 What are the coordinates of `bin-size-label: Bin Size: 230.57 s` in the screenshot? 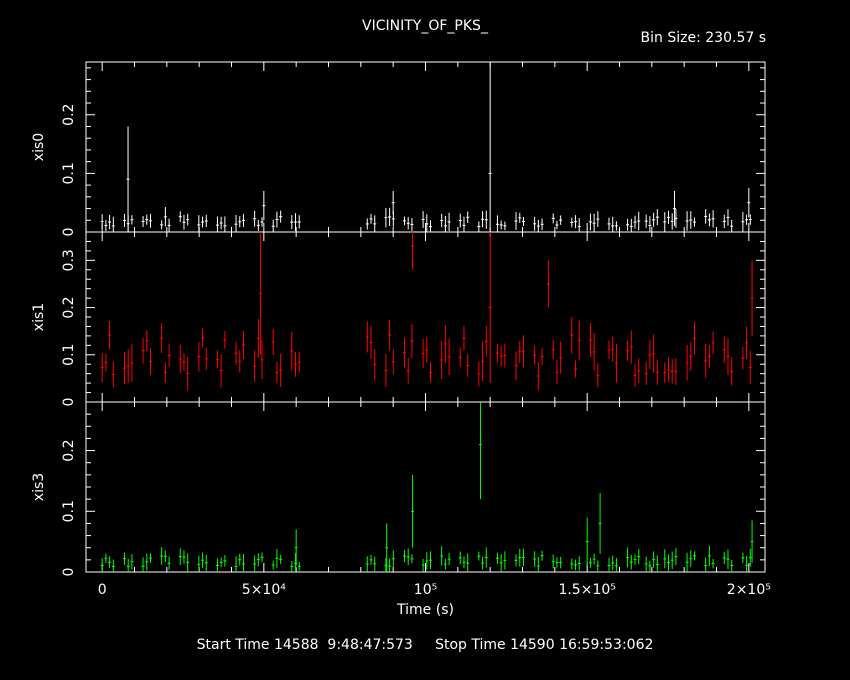 It's located at (703, 38).